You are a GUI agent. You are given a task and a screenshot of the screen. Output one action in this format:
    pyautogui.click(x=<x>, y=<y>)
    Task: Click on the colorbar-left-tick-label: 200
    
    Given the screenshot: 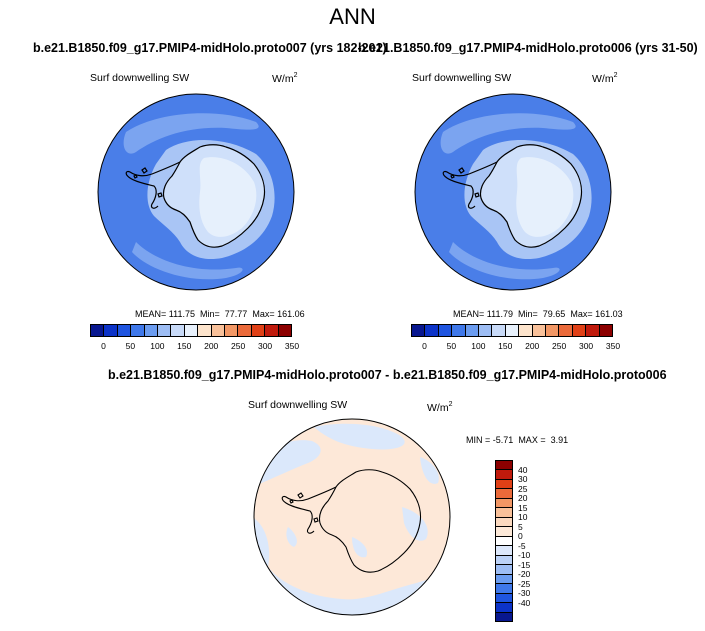 What is the action you would take?
    pyautogui.click(x=211, y=346)
    